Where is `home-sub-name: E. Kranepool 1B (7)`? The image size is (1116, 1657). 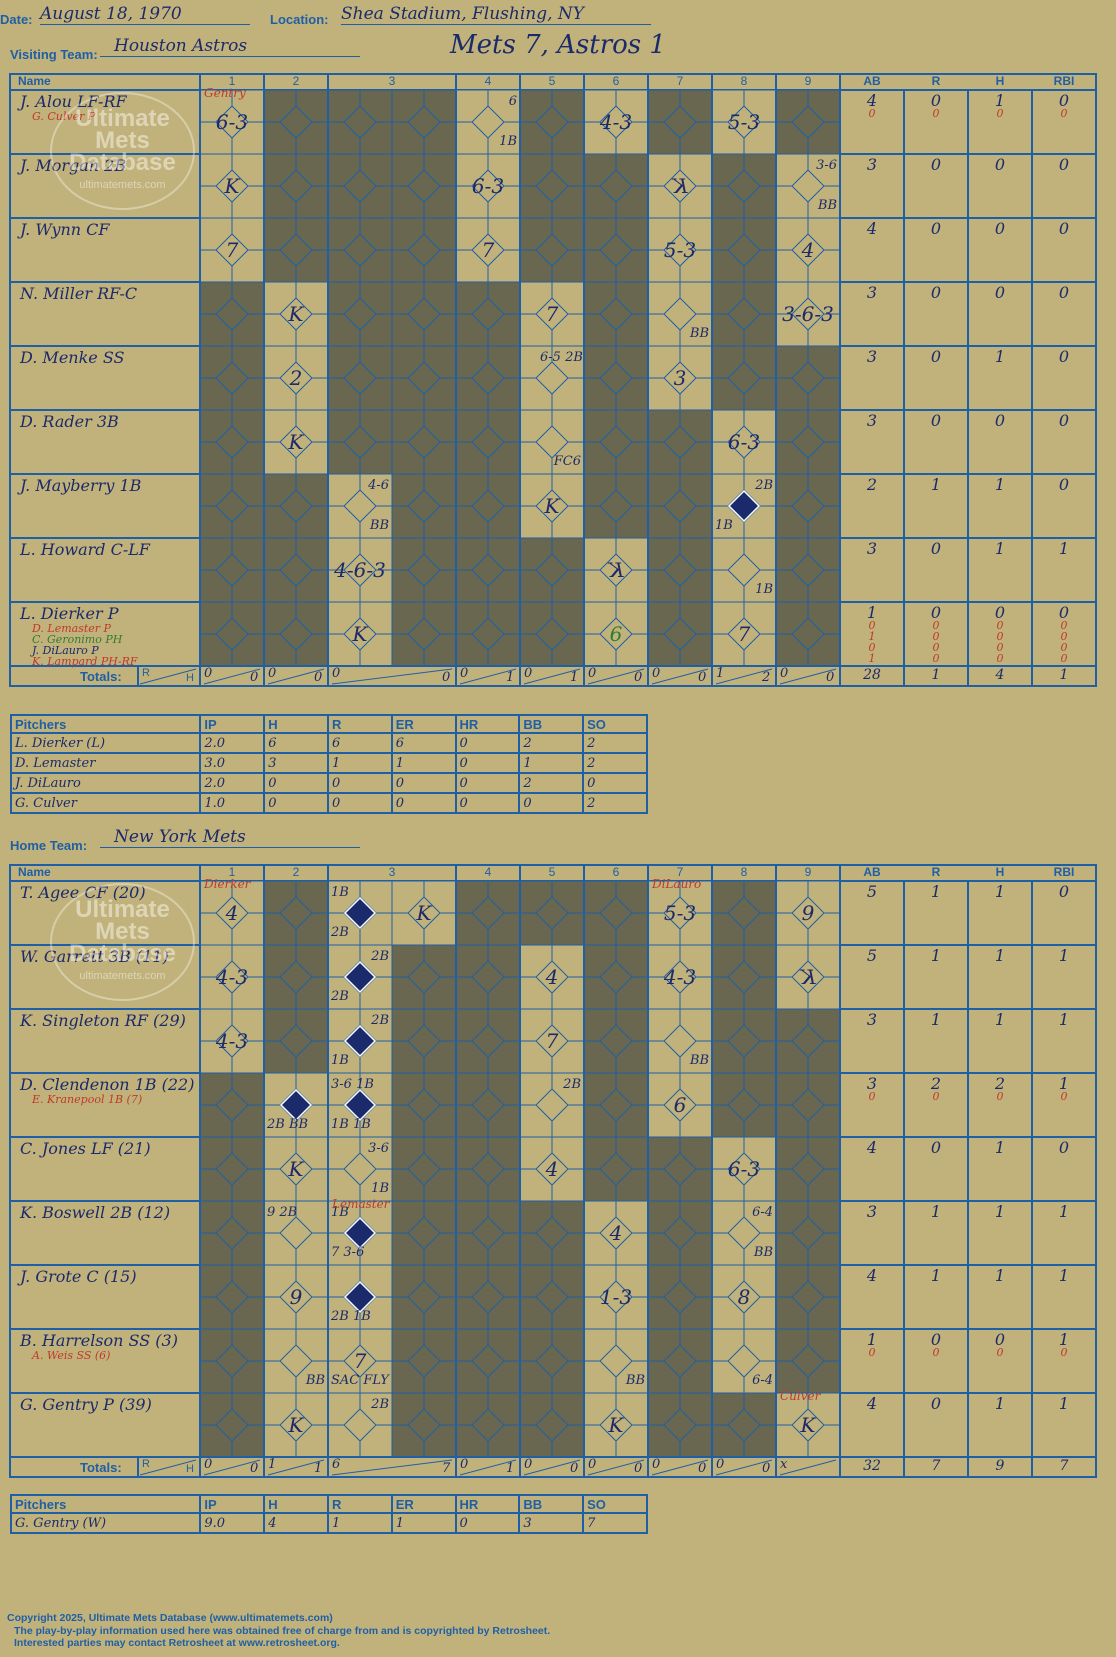 home-sub-name: E. Kranepool 1B (7) is located at coordinates (87, 1099).